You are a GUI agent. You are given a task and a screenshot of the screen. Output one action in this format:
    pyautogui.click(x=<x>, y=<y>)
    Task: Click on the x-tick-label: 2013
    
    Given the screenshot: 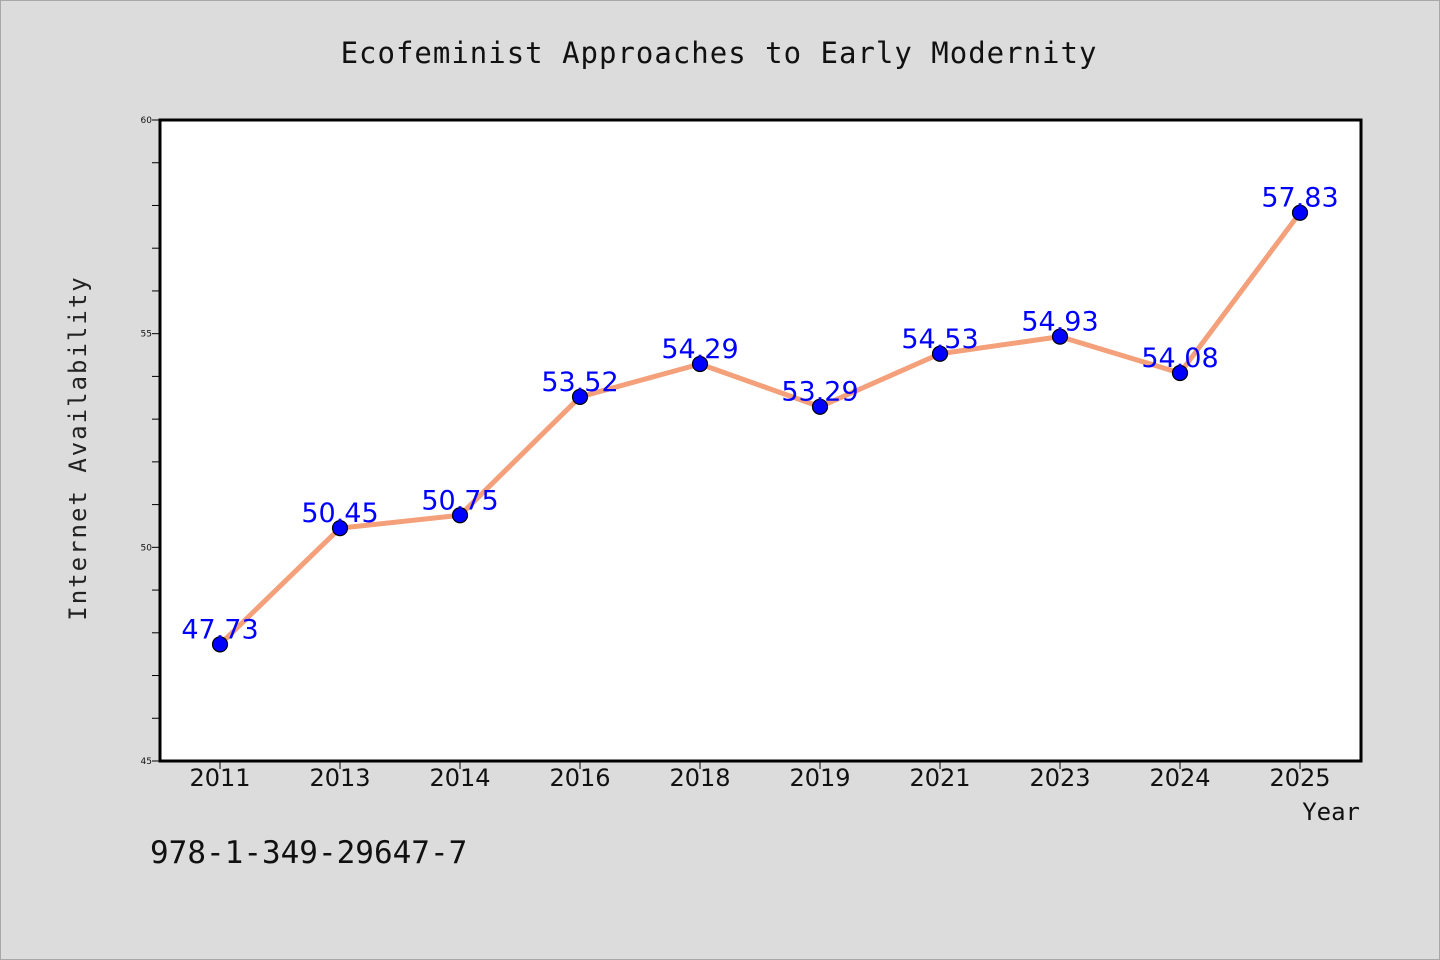 What is the action you would take?
    pyautogui.click(x=339, y=778)
    